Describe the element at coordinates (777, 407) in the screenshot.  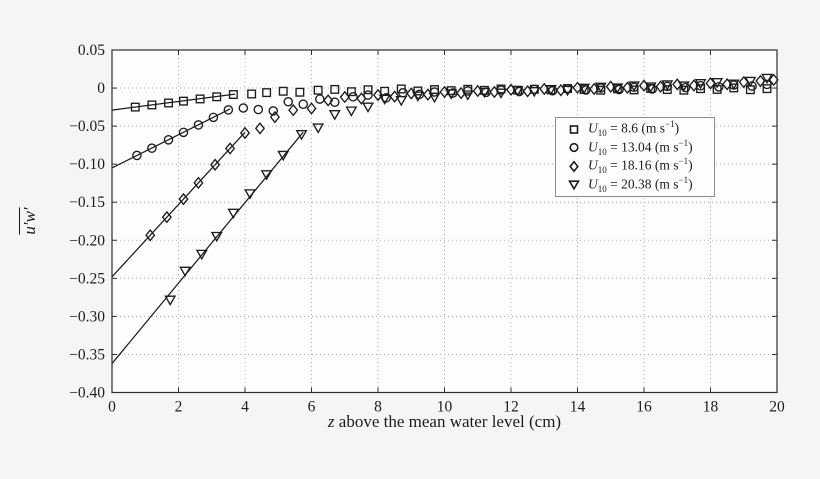
I see `x-tick-label: 20` at that location.